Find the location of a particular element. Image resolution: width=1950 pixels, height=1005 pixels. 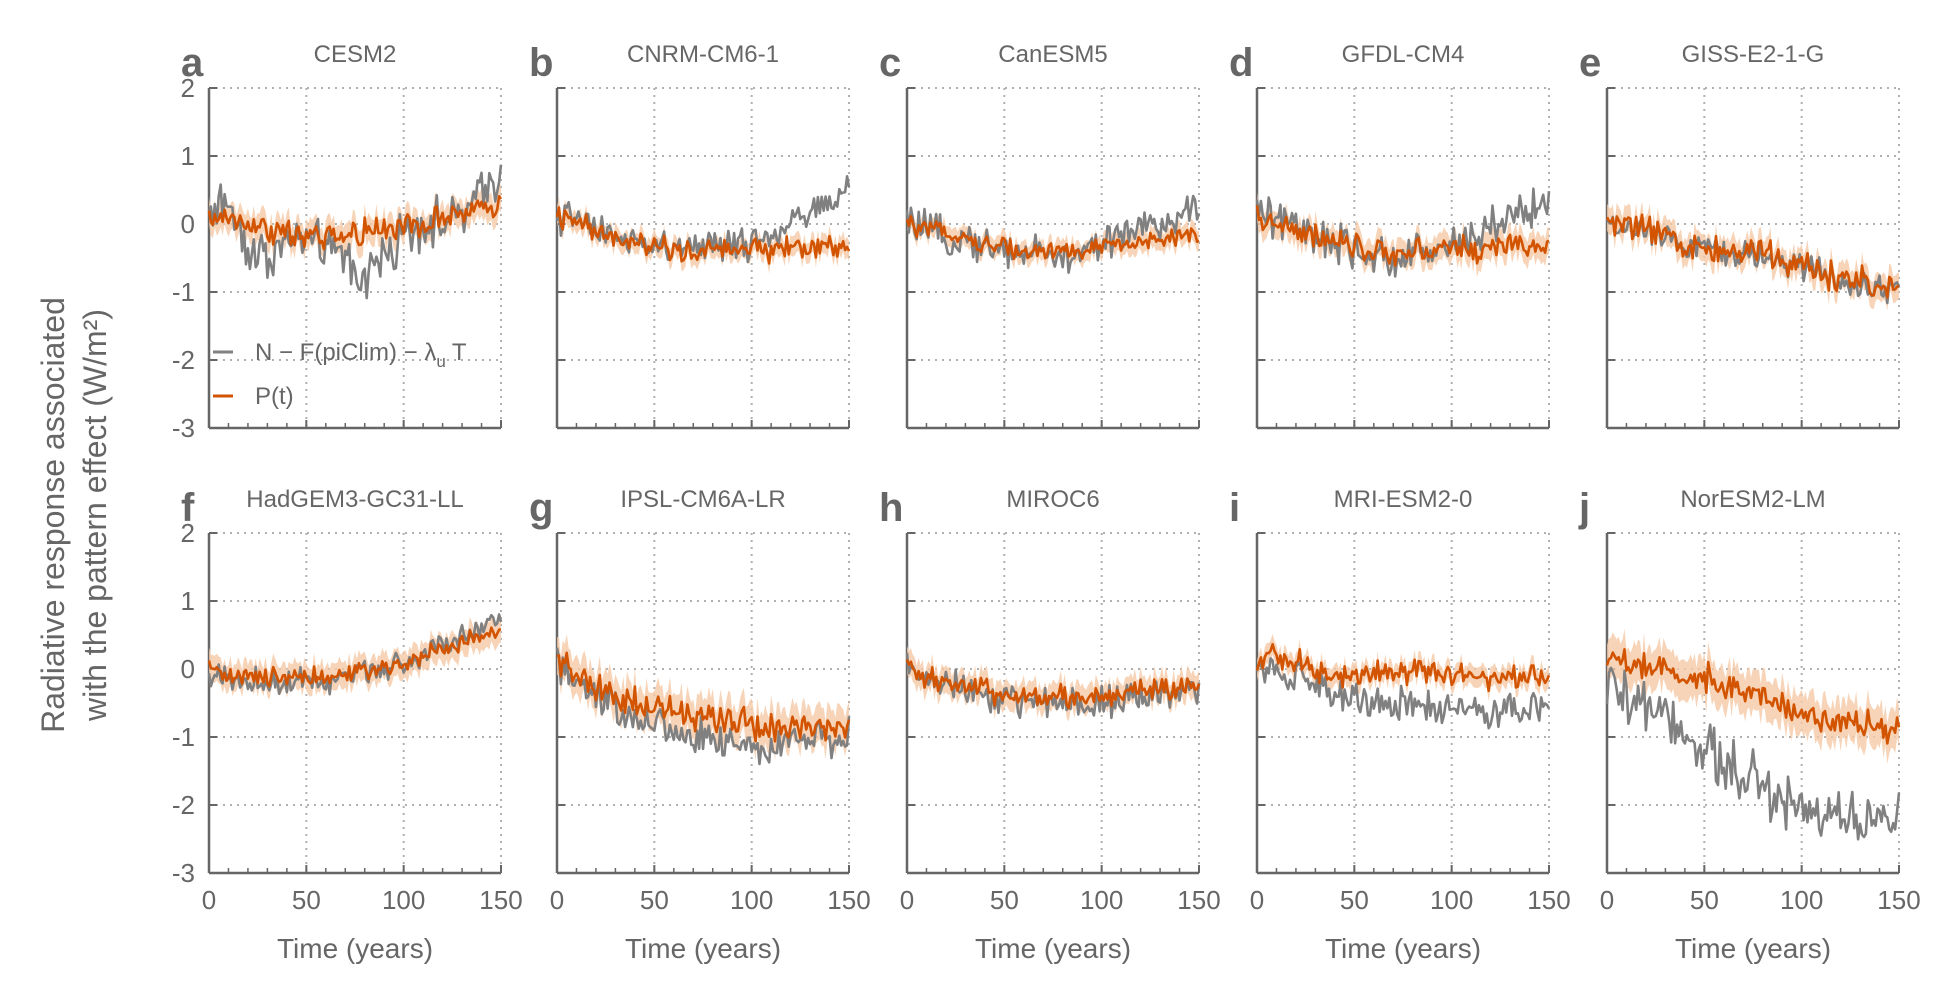

panel-letter: g is located at coordinates (541, 508).